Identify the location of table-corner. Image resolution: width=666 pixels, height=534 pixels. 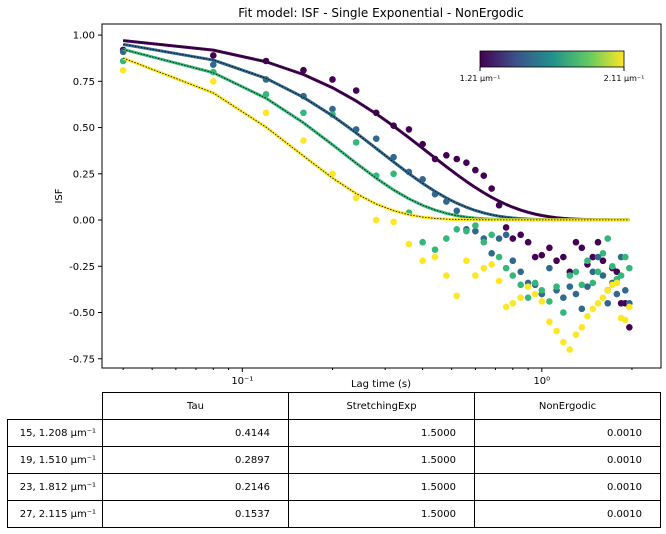
(55, 406).